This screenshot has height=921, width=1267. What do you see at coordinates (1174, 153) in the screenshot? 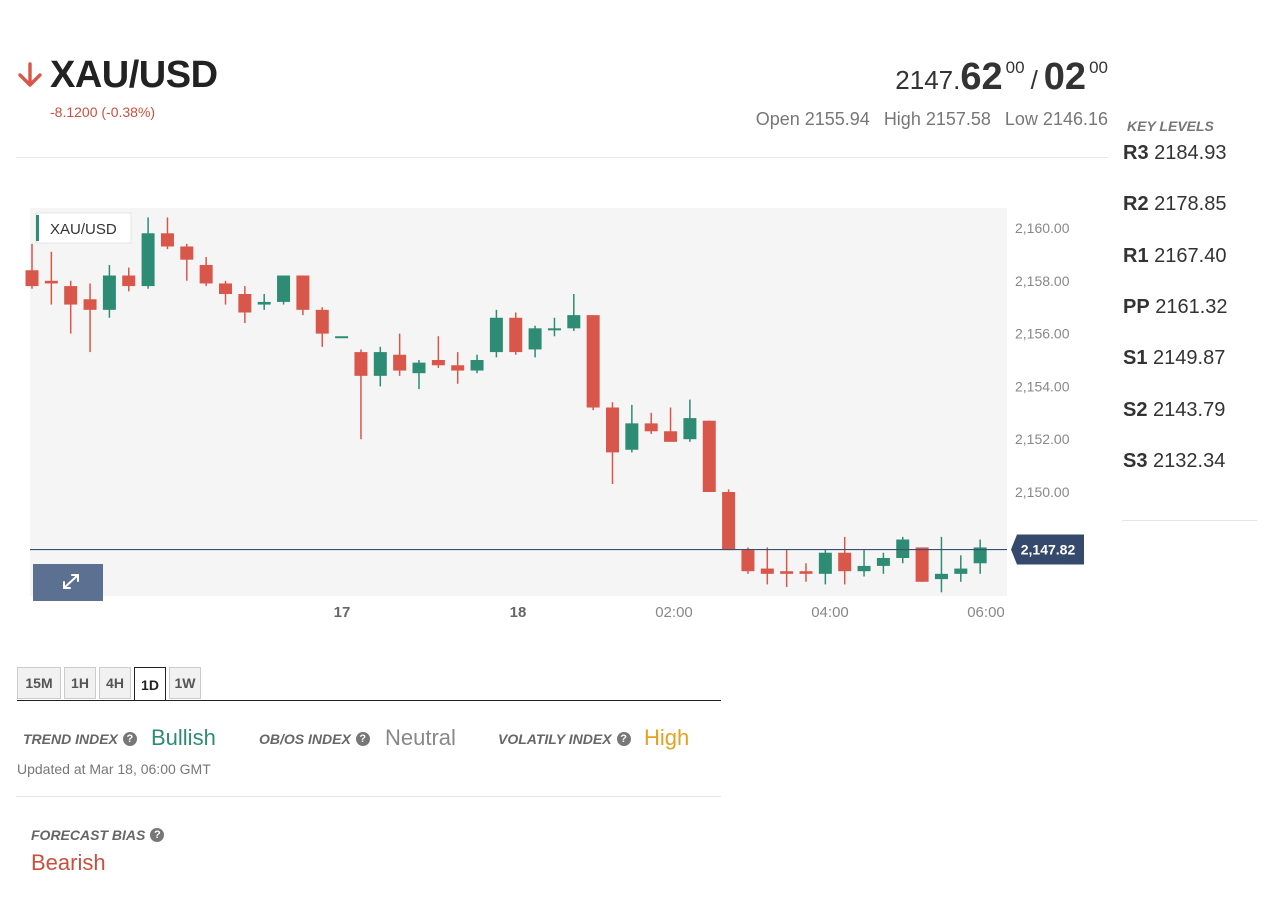
I see `key-level-r3: R3 2184.93` at bounding box center [1174, 153].